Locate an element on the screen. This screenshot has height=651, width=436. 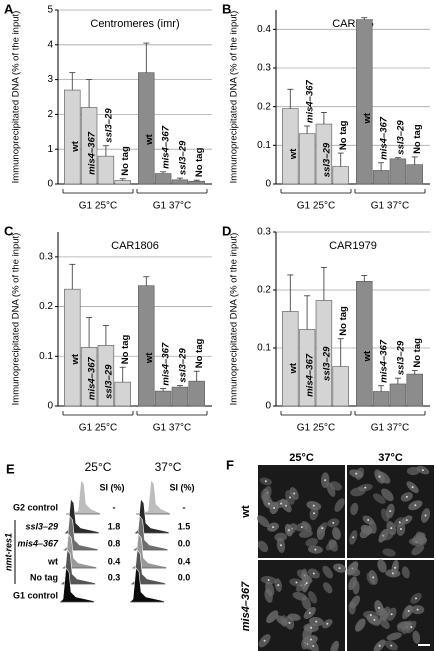
row-label: No tag is located at coordinates (44, 577).